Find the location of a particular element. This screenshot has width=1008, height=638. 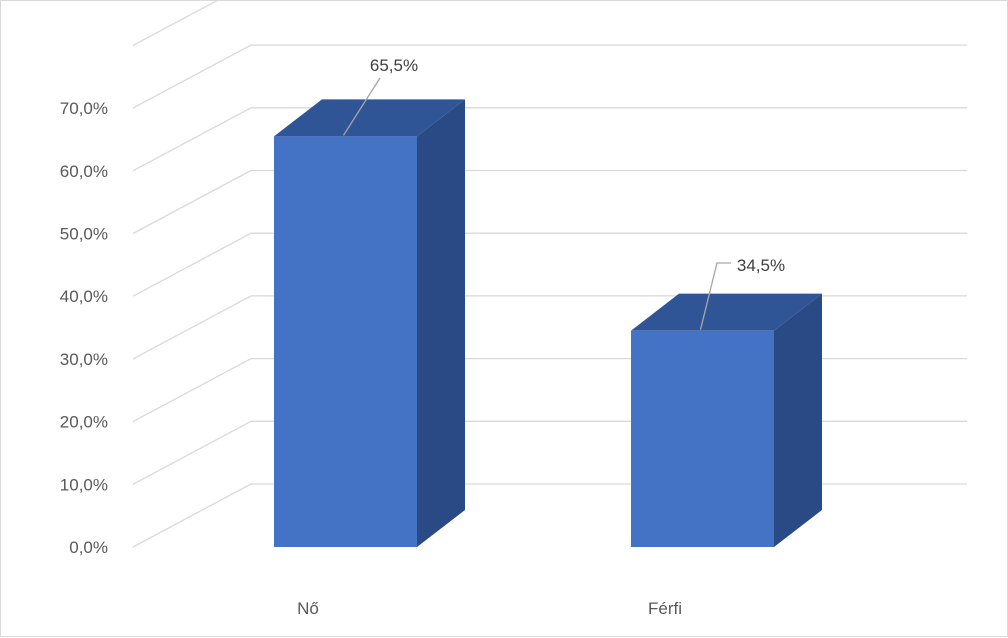

y-tick-label: 20,0% is located at coordinates (84, 422).